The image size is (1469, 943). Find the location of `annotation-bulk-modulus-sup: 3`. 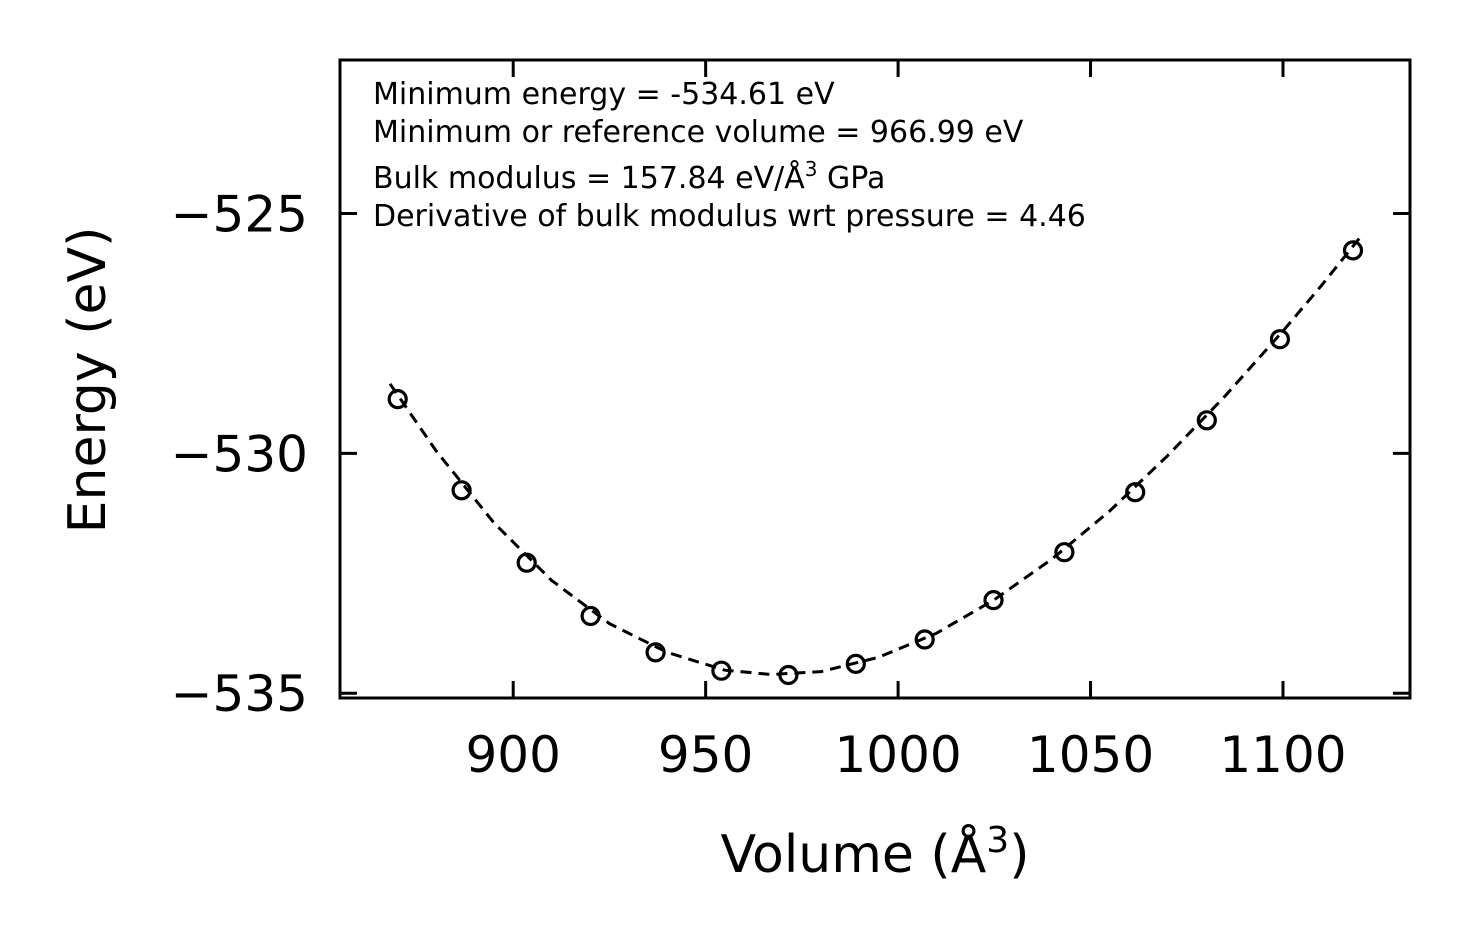

annotation-bulk-modulus-sup: 3 is located at coordinates (811, 169).